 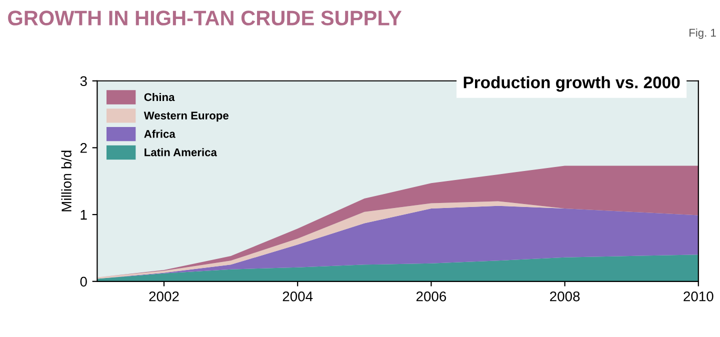 I want to click on x-tick-label: 2010, so click(x=699, y=296).